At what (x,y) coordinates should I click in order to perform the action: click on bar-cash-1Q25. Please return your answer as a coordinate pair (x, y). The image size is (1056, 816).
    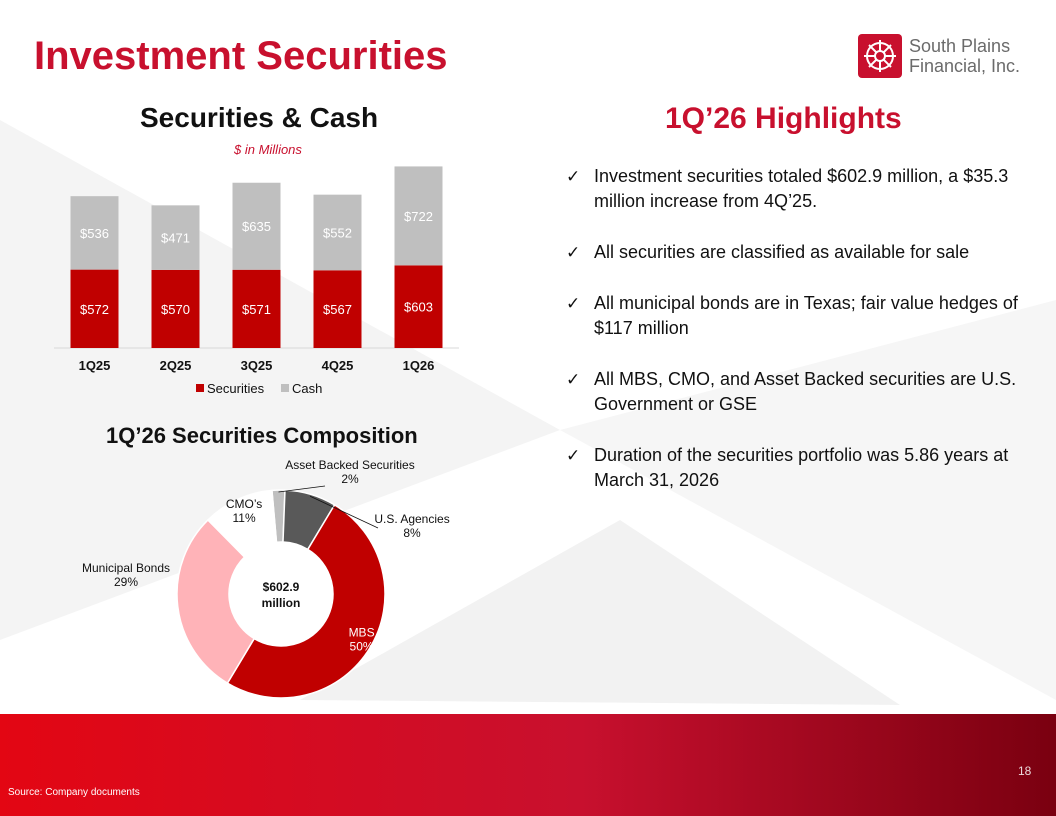
    Looking at the image, I should click on (94, 233).